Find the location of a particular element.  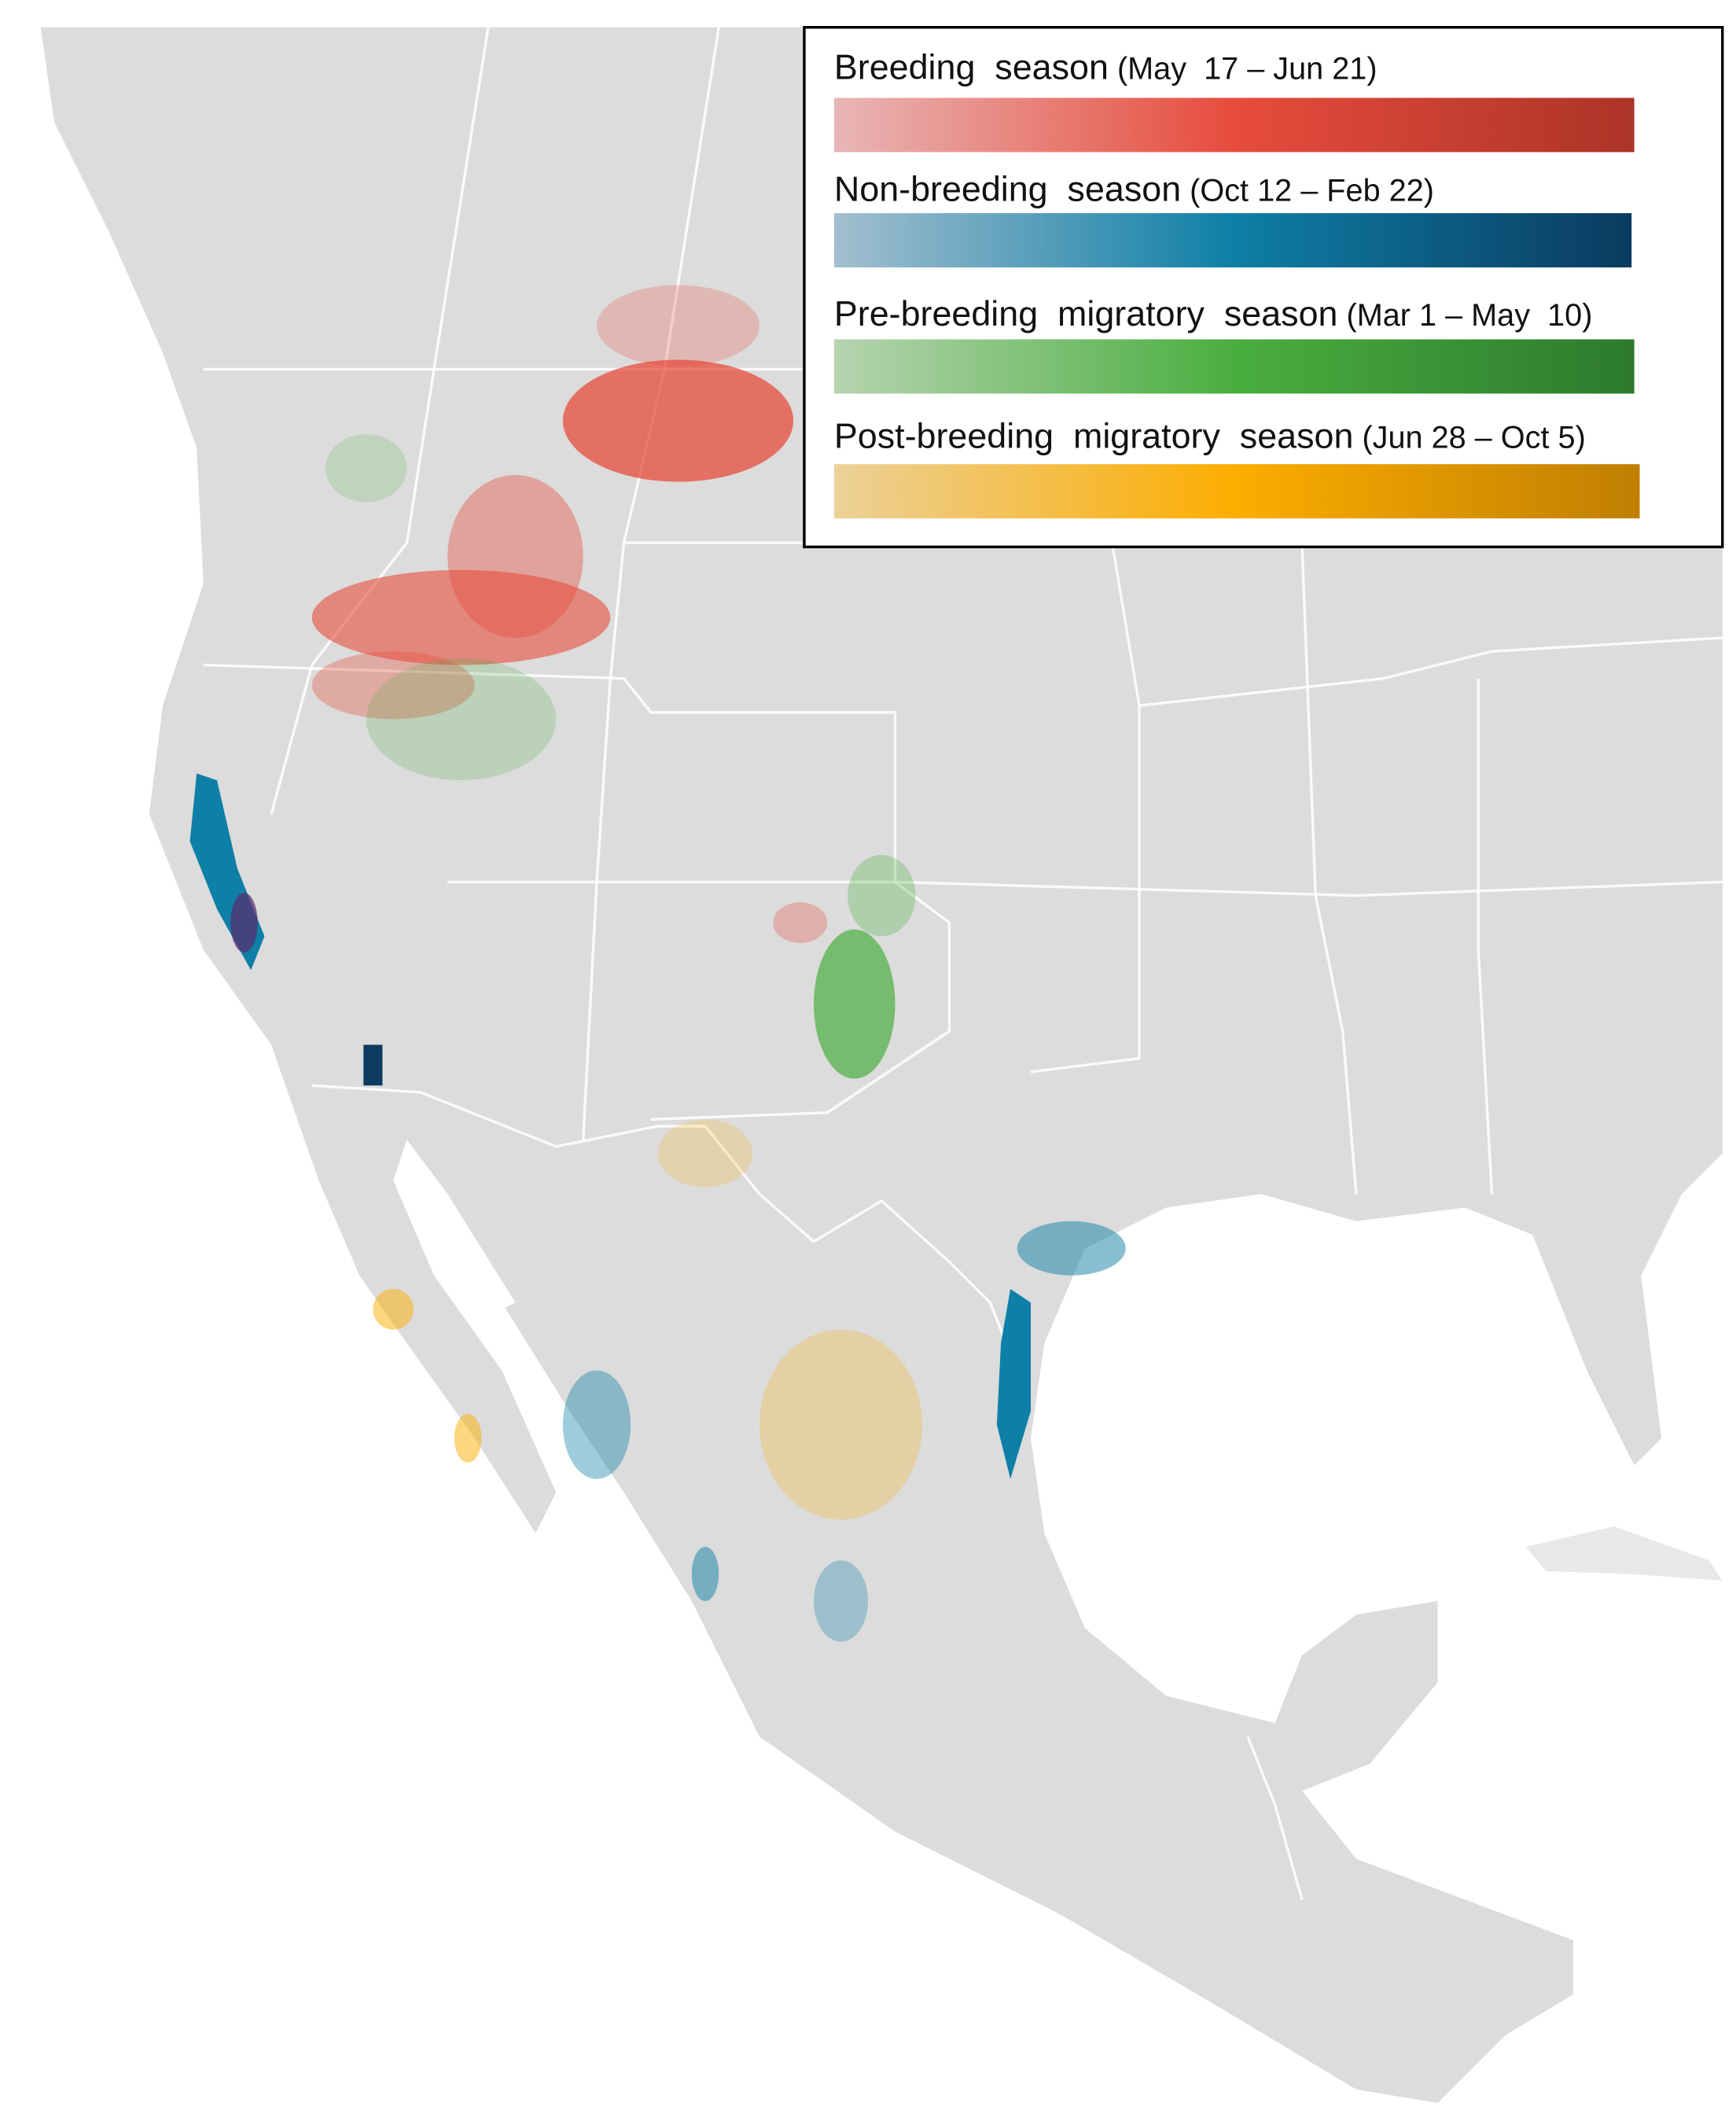

season-name: Breeding season is located at coordinates (972, 66).